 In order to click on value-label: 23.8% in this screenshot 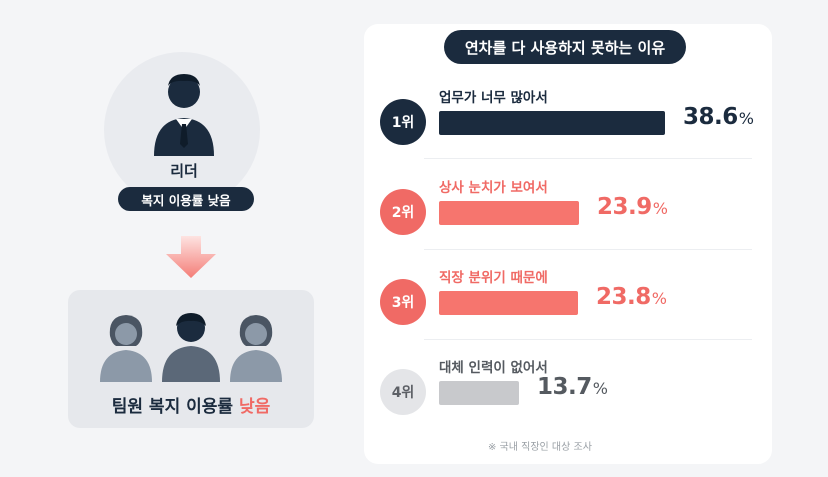, I will do `click(631, 297)`.